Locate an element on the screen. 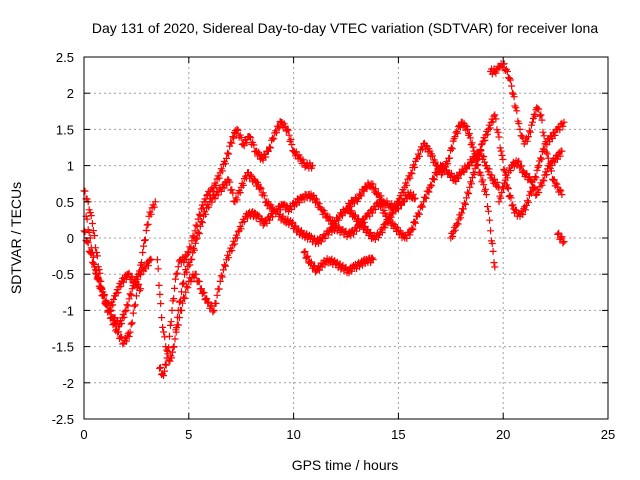 The height and width of the screenshot is (480, 640). y-tick-label: 1.5 is located at coordinates (65, 129).